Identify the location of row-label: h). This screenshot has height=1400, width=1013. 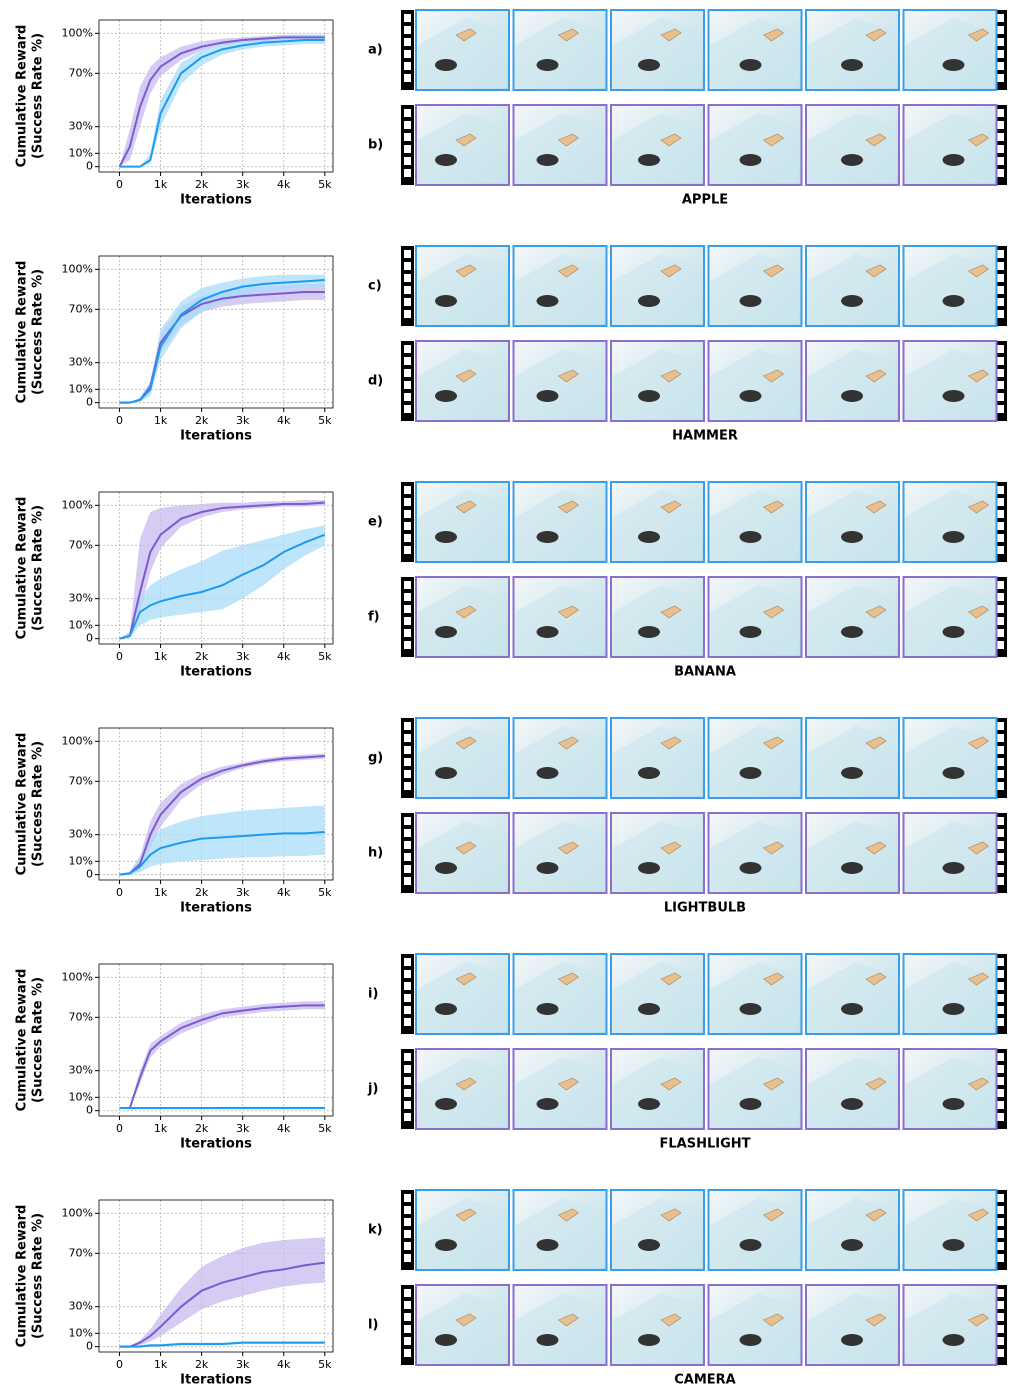
(375, 853).